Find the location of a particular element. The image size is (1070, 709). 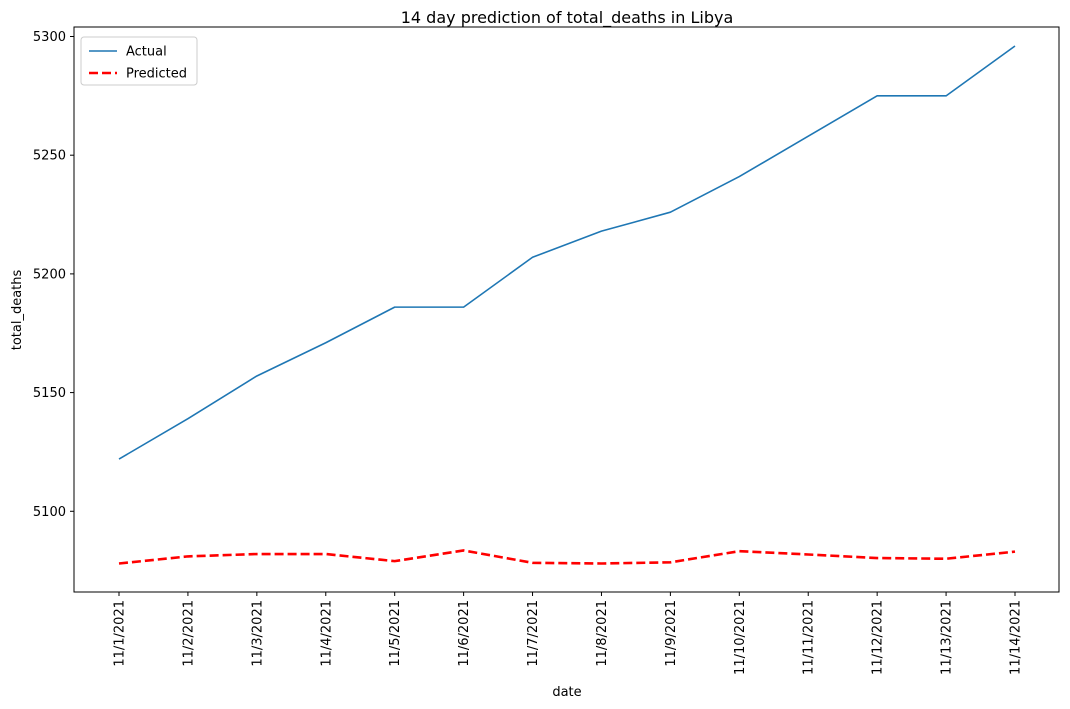

legend-label-predicted: Predicted is located at coordinates (156, 74).